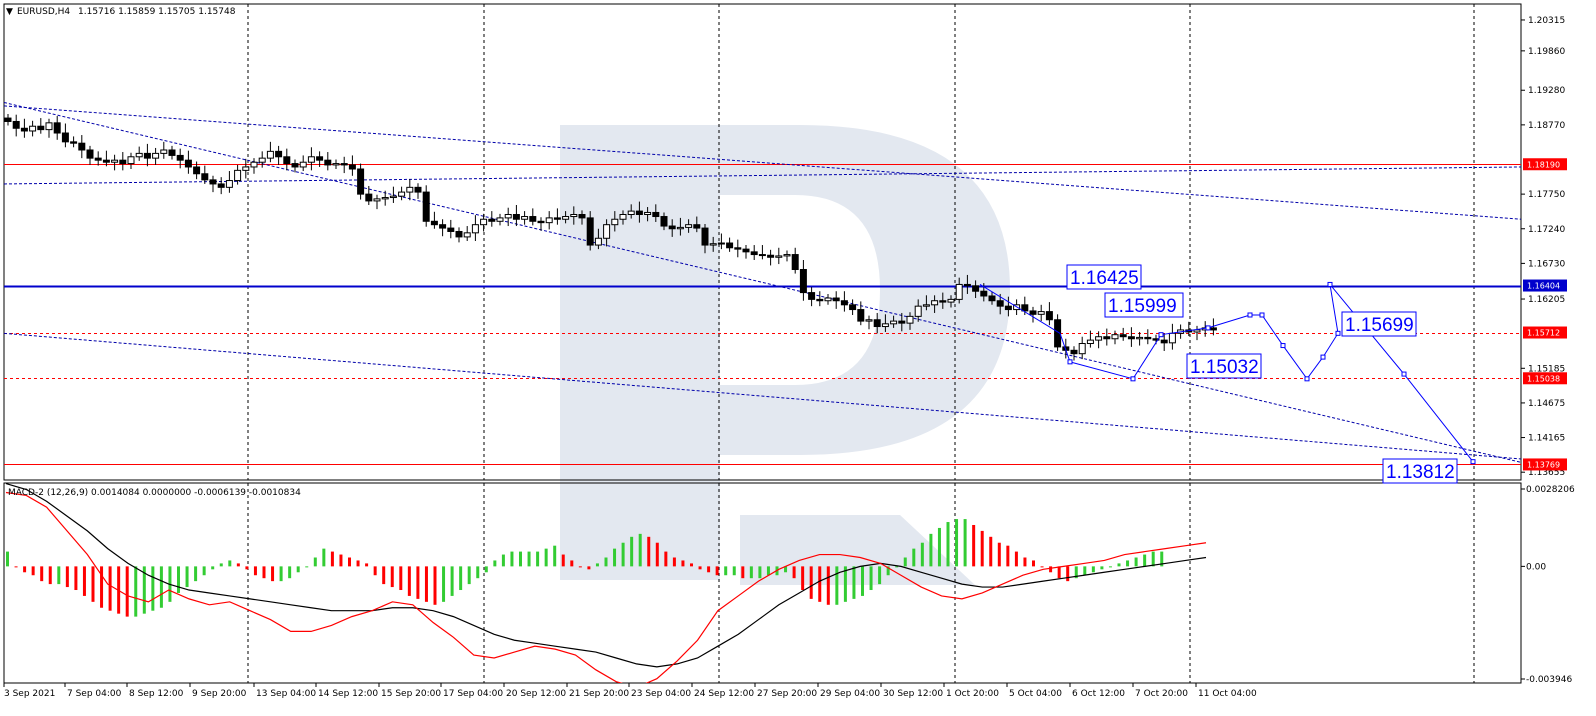 The image size is (1596, 716). I want to click on price-tag-label: 1.13769, so click(1543, 464).